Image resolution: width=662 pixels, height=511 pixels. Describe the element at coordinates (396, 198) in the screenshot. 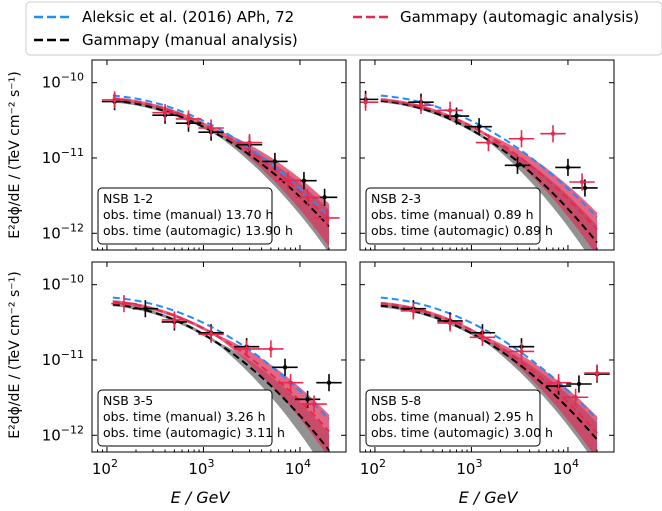

I see `info-line: NSB 2-3` at that location.